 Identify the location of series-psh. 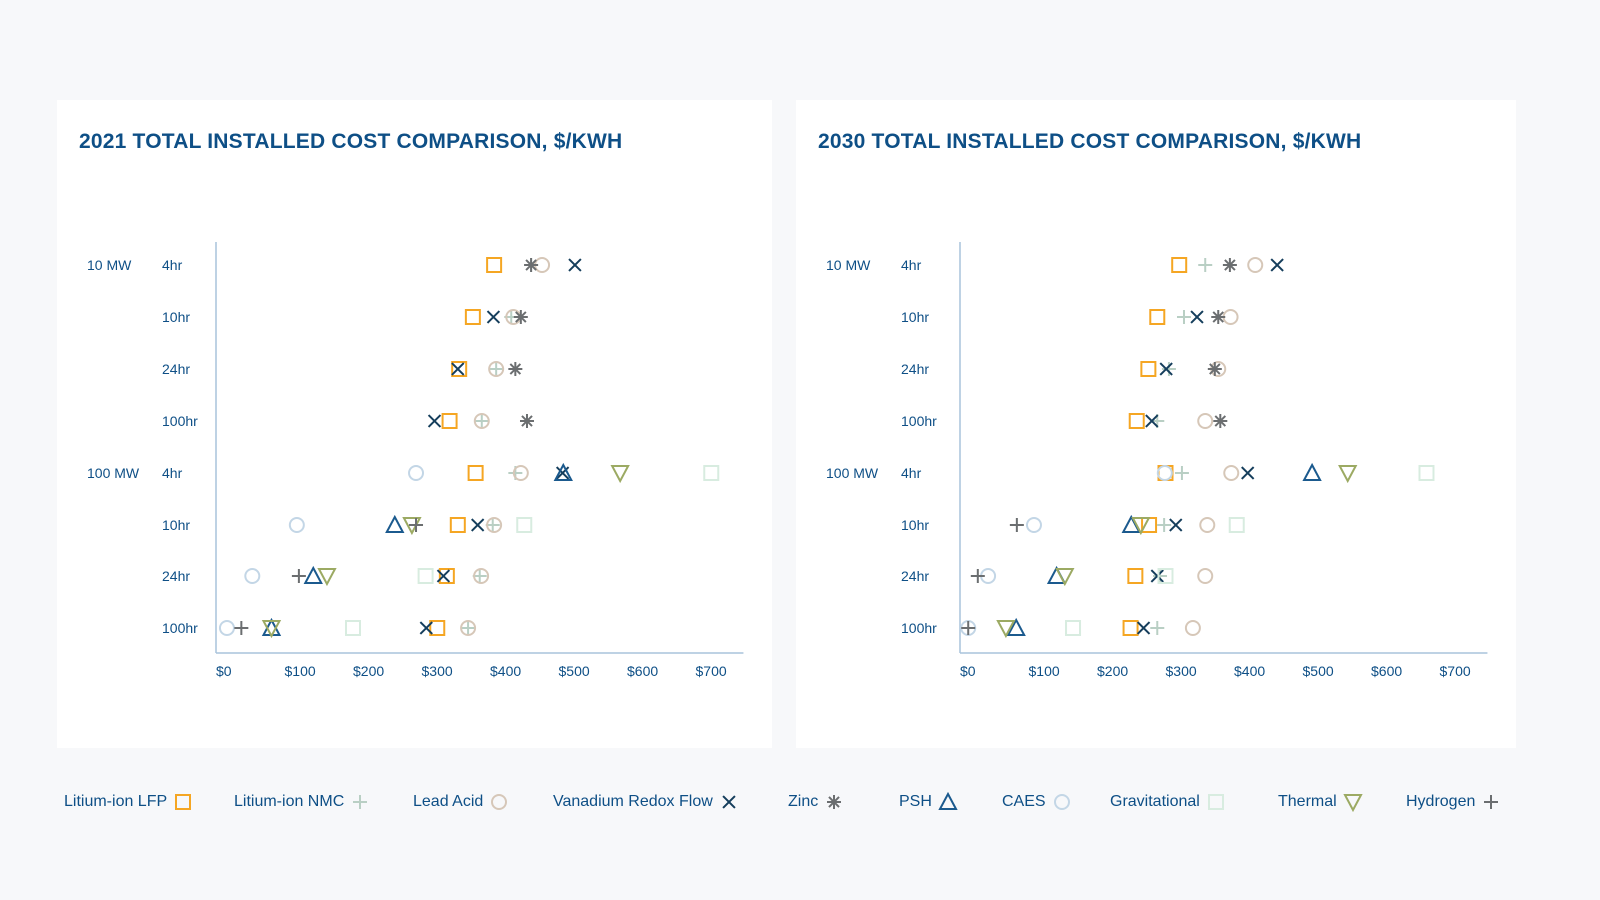
(417, 549).